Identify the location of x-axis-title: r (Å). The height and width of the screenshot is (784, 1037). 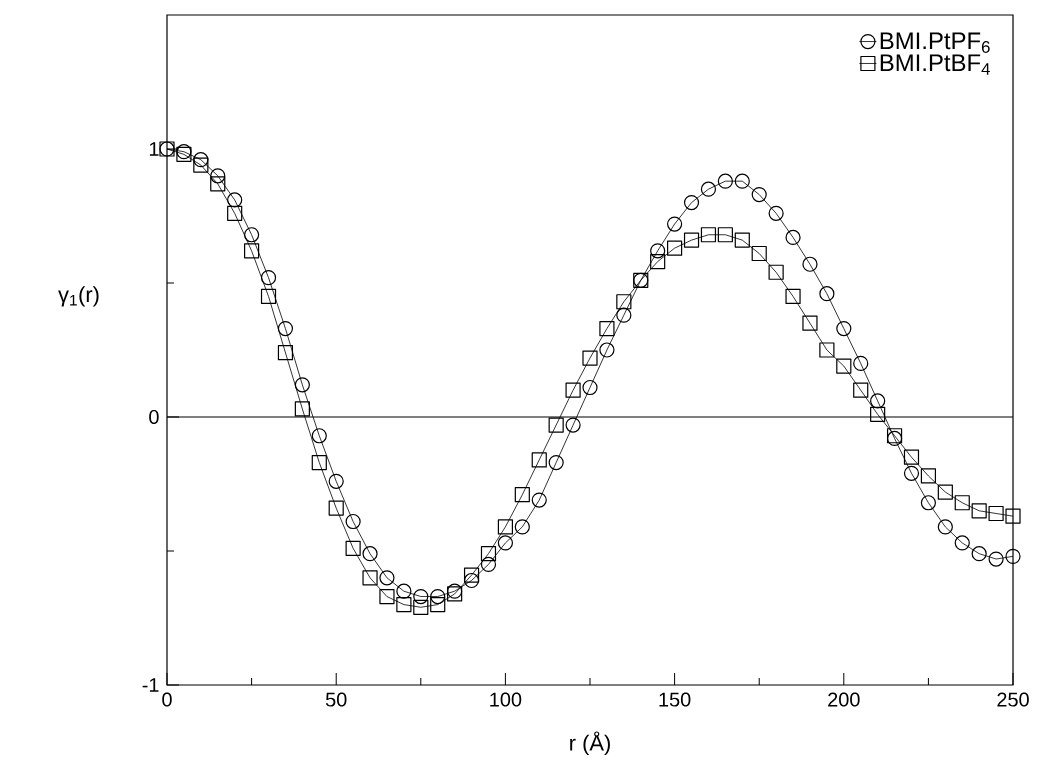
(590, 743).